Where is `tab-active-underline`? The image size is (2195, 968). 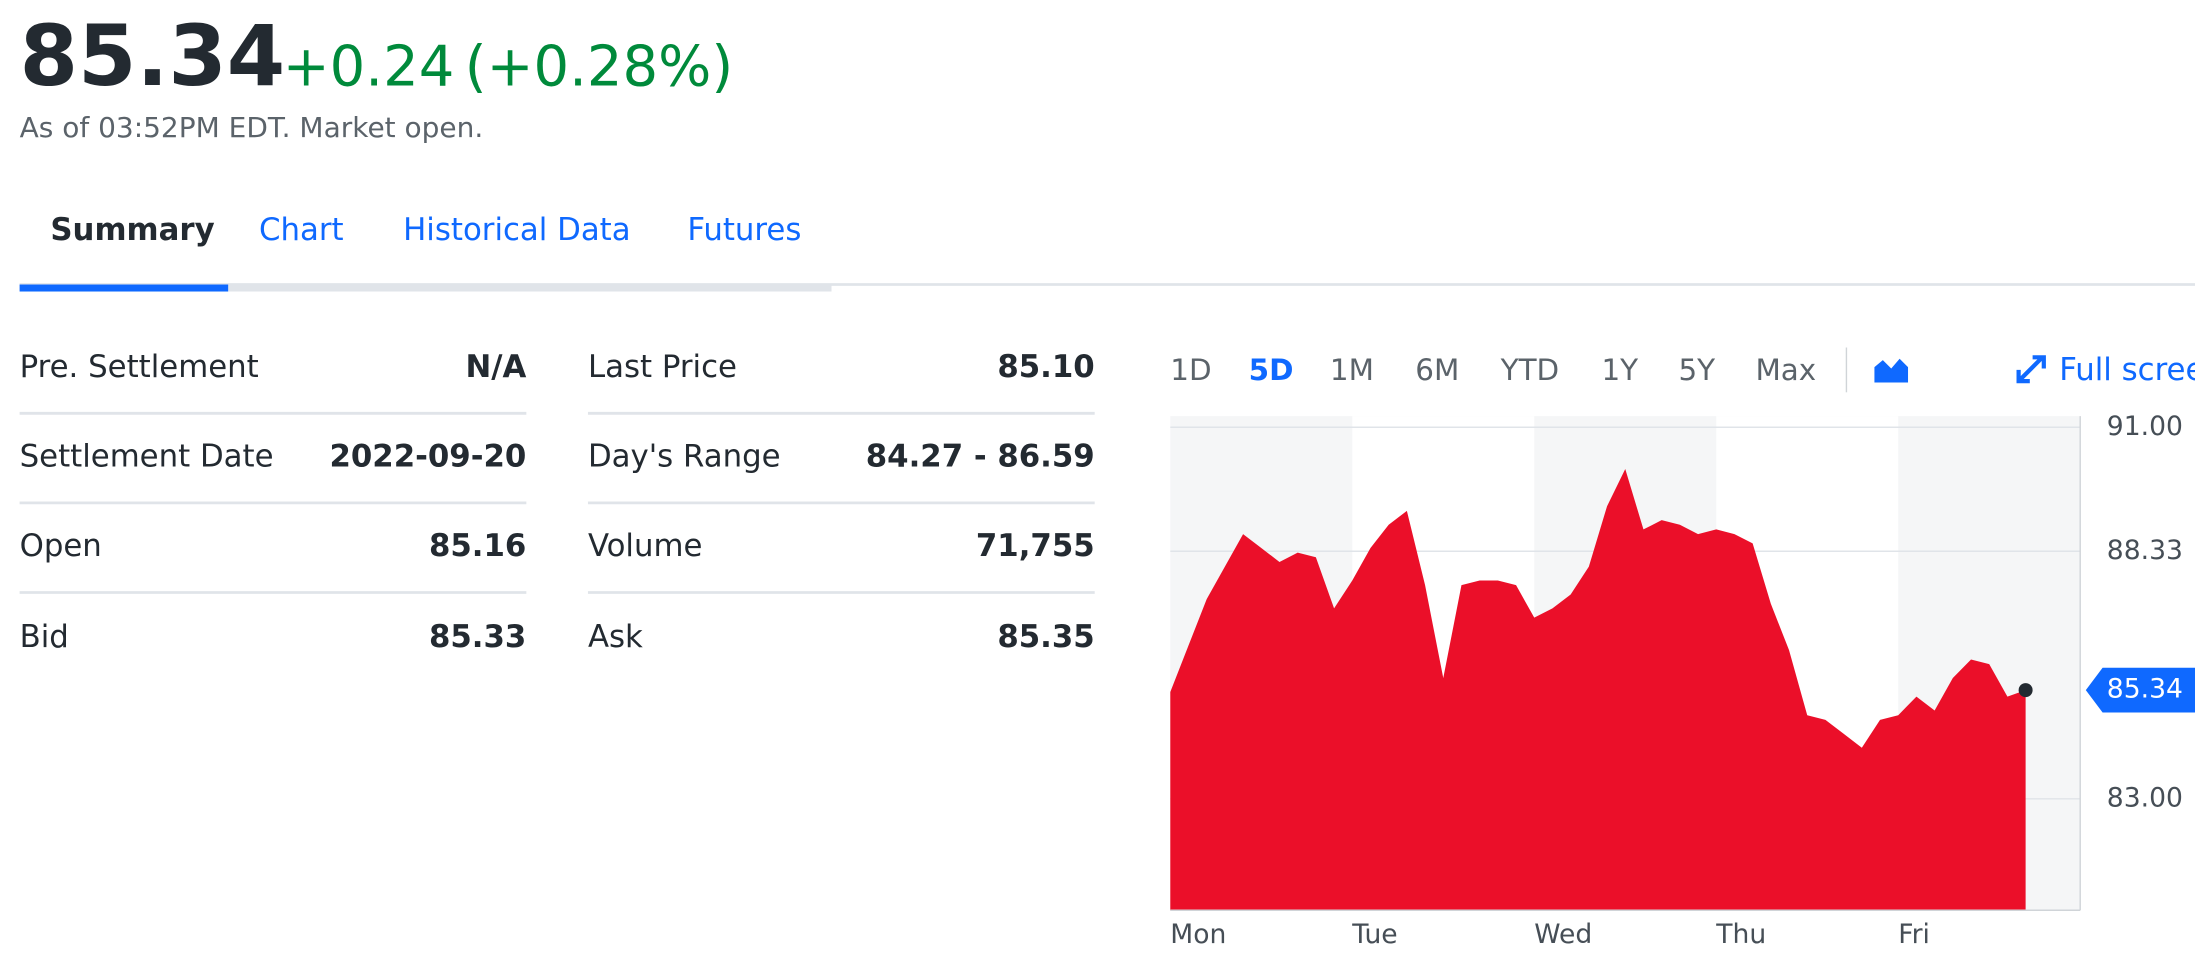
tab-active-underline is located at coordinates (124, 288).